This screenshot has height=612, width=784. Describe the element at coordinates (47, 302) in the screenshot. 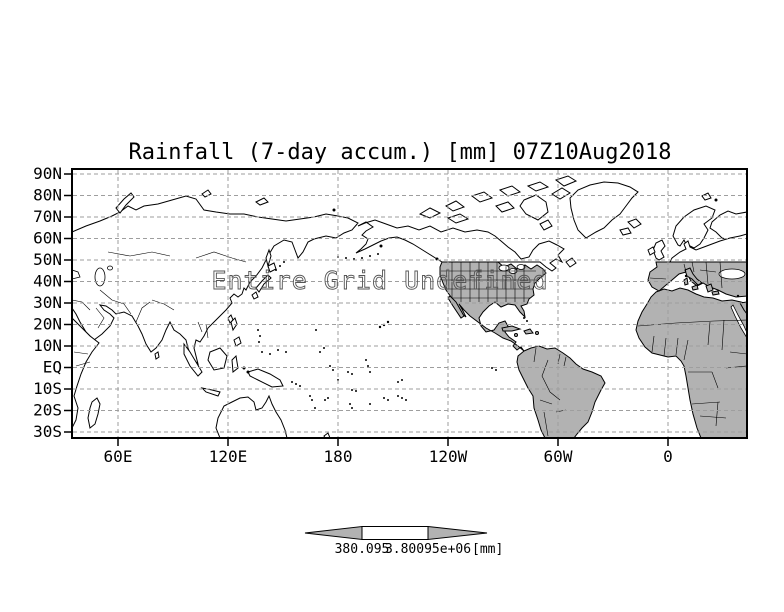

I see `lat-label: 30N` at that location.